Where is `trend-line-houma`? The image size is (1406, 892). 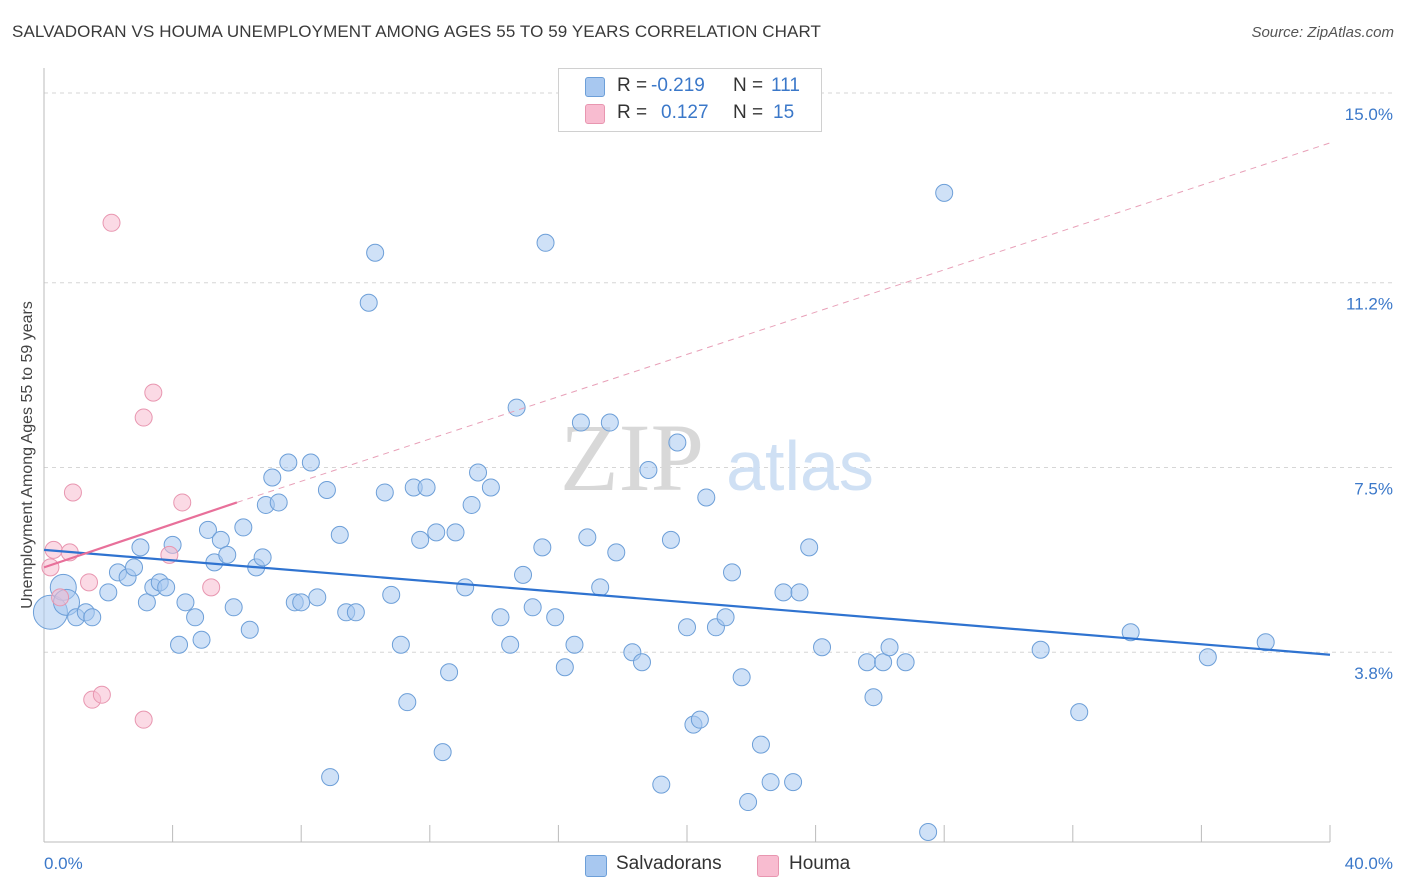
trend-line-houma is located at coordinates (140, 535).